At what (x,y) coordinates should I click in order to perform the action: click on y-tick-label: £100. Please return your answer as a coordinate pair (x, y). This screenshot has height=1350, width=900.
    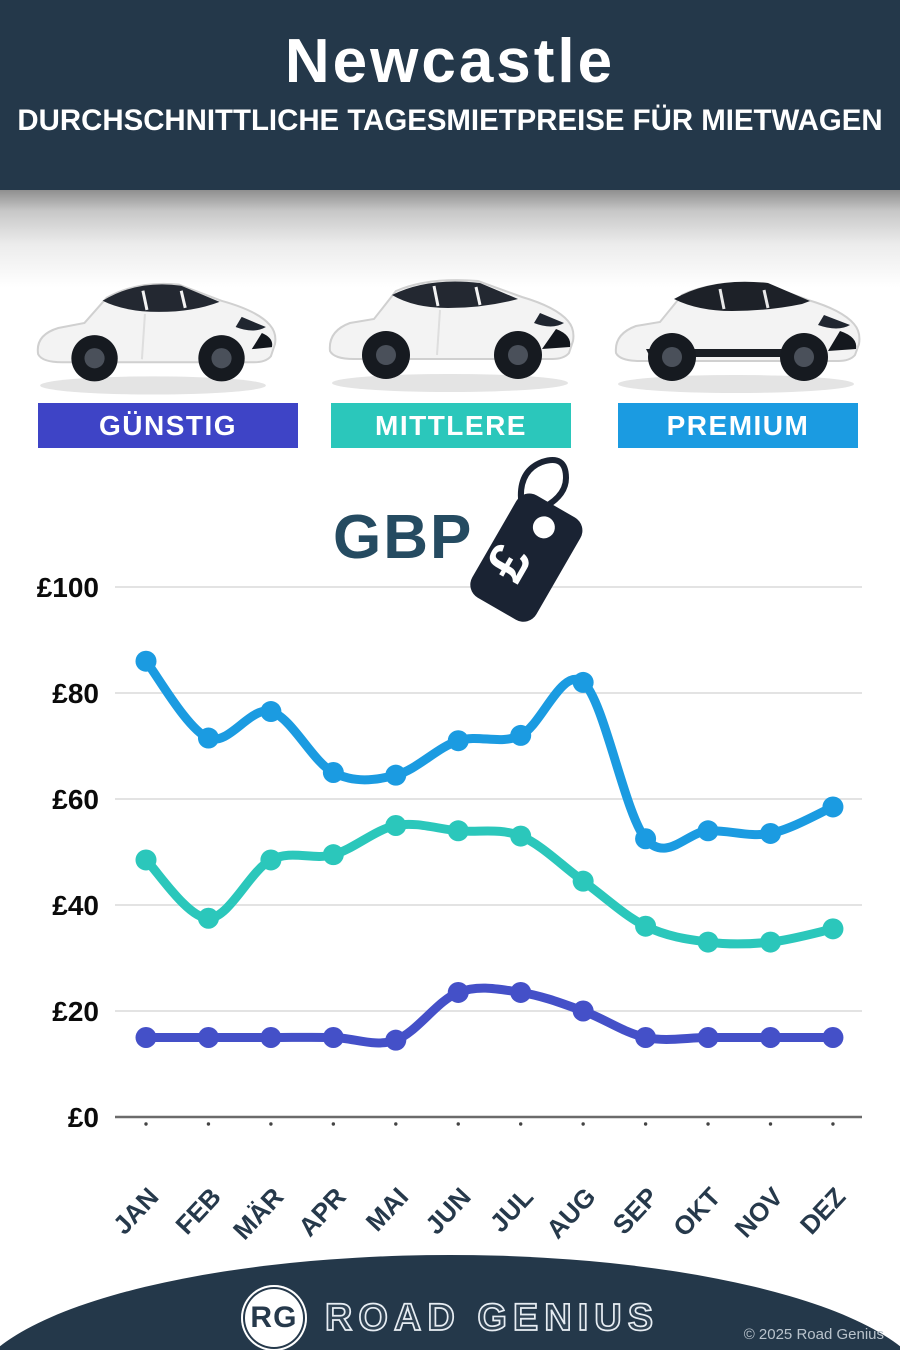
    Looking at the image, I should click on (68, 587).